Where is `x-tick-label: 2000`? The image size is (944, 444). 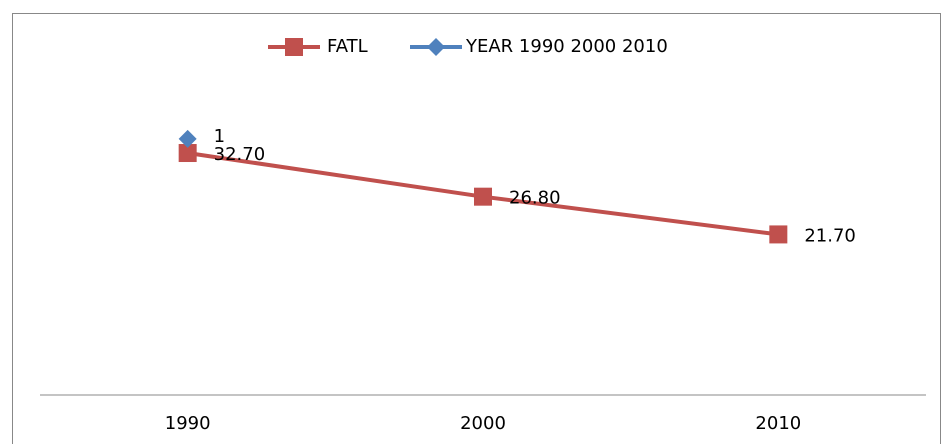
x-tick-label: 2000 is located at coordinates (483, 423).